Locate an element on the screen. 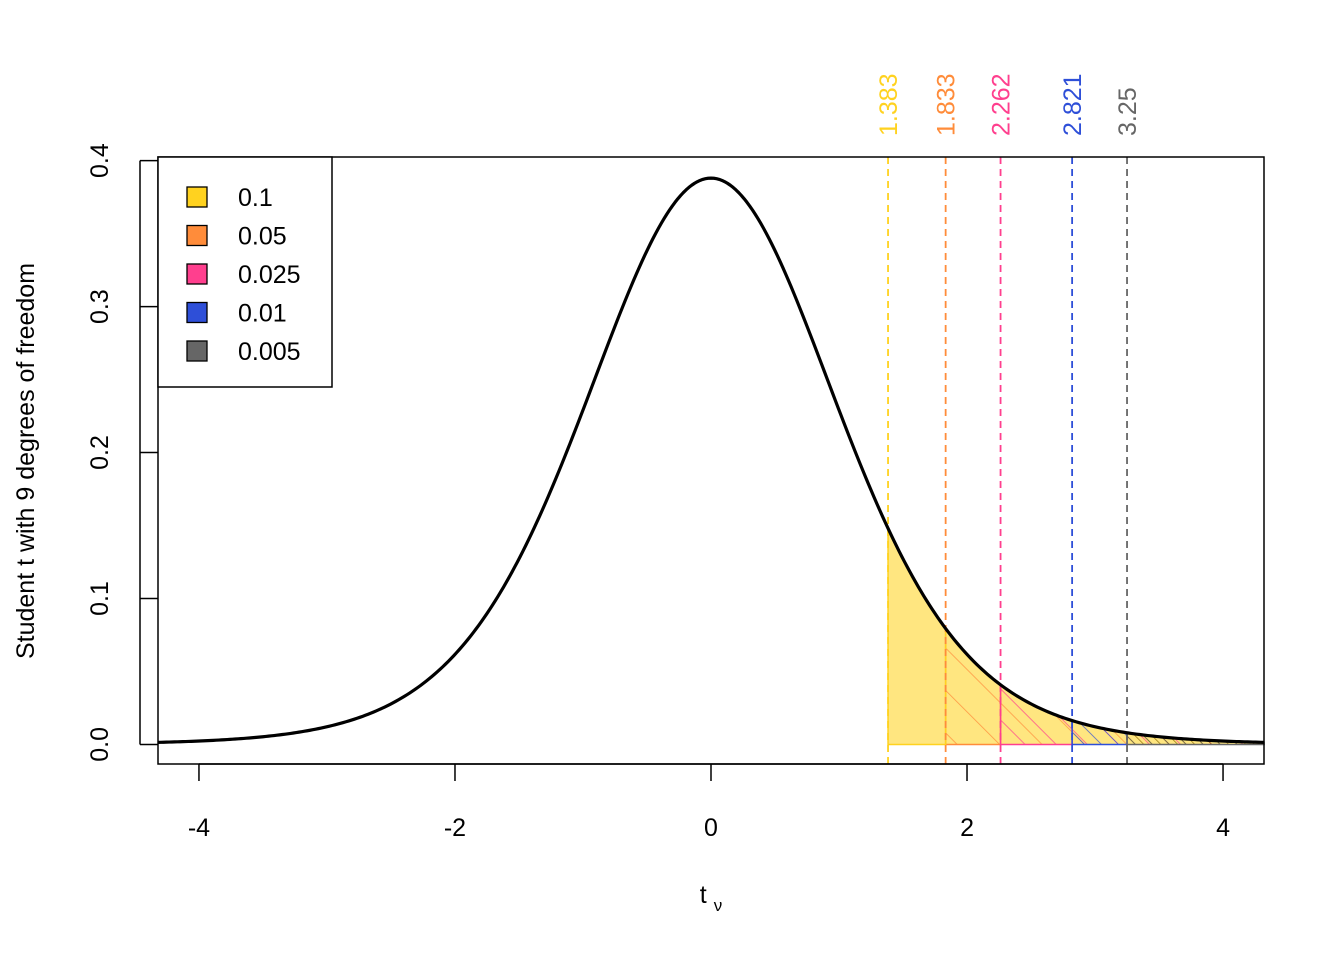  x-tick-label: -2 is located at coordinates (455, 828).